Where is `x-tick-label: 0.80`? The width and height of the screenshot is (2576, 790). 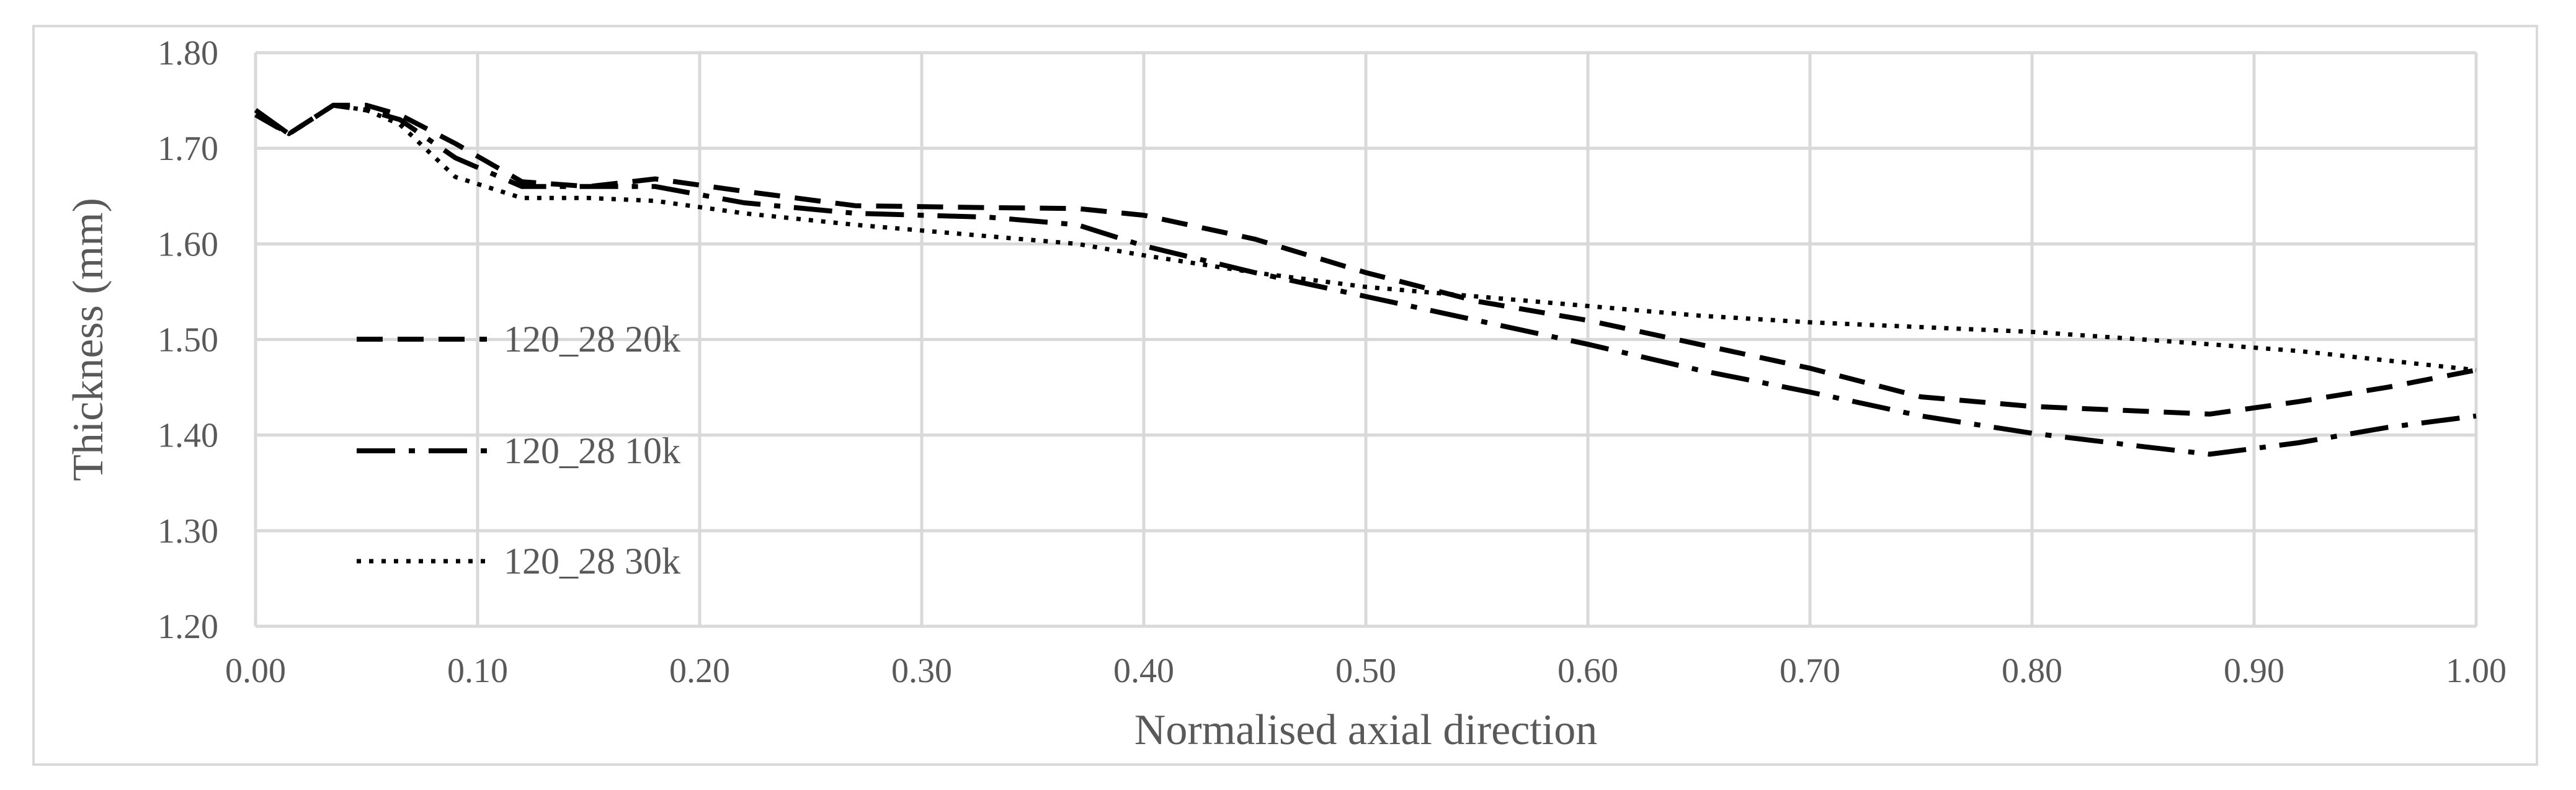
x-tick-label: 0.80 is located at coordinates (2032, 671).